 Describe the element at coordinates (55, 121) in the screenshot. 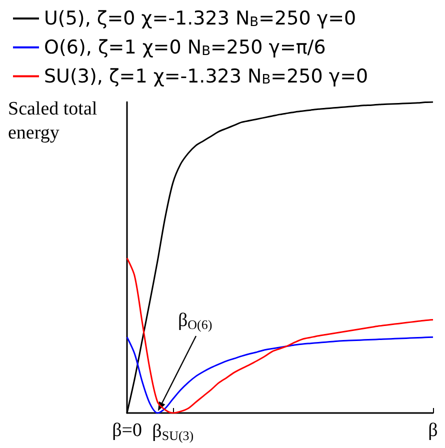

I see `y-axis-title: Scaled total energy` at that location.